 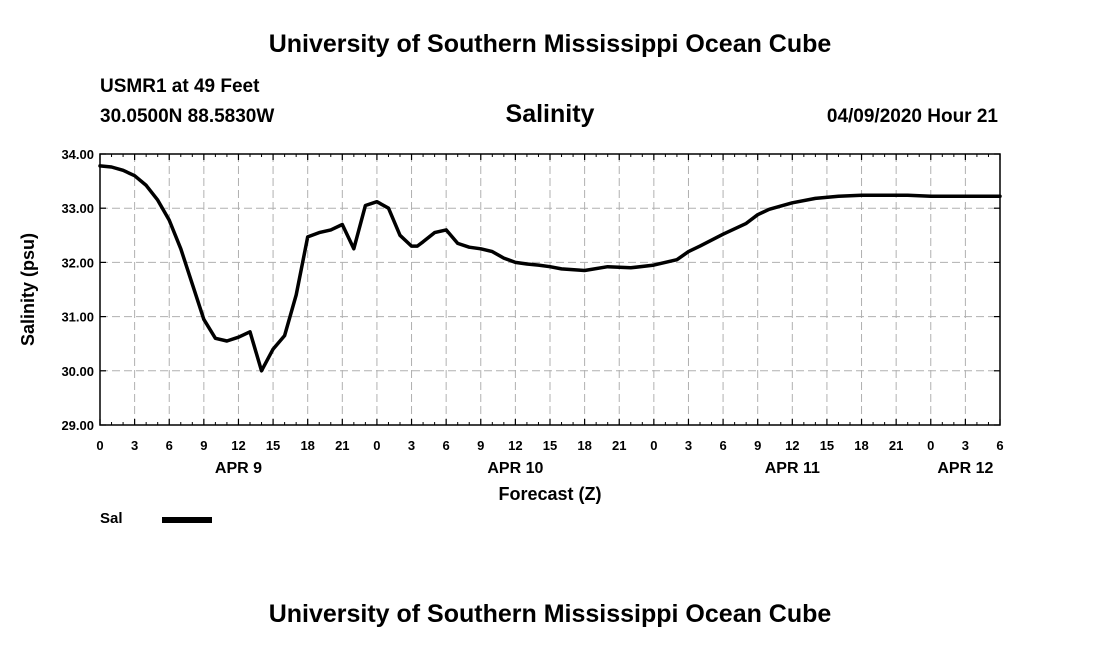 What do you see at coordinates (77, 425) in the screenshot?
I see `y-tick-label: 29.00` at bounding box center [77, 425].